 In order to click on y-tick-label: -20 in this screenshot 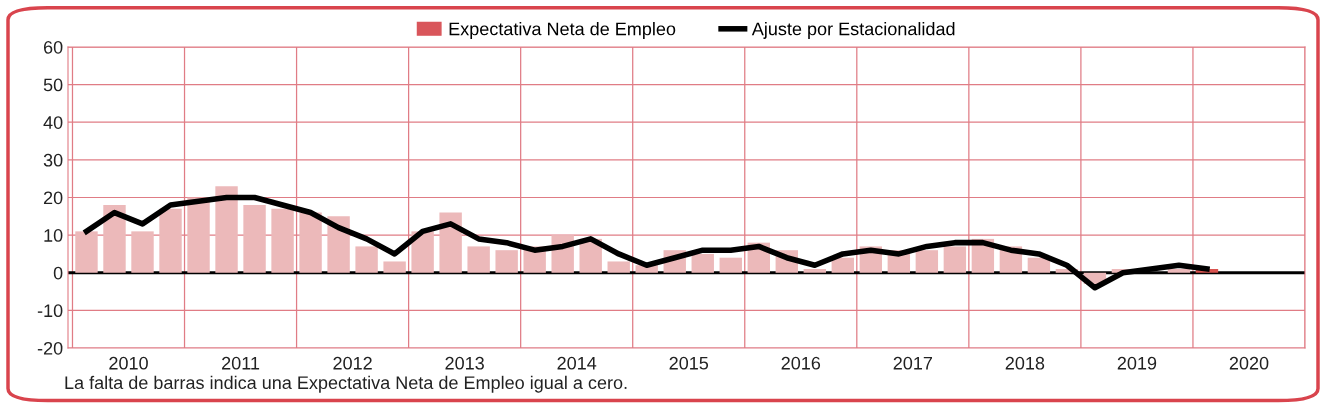, I will do `click(50, 348)`.